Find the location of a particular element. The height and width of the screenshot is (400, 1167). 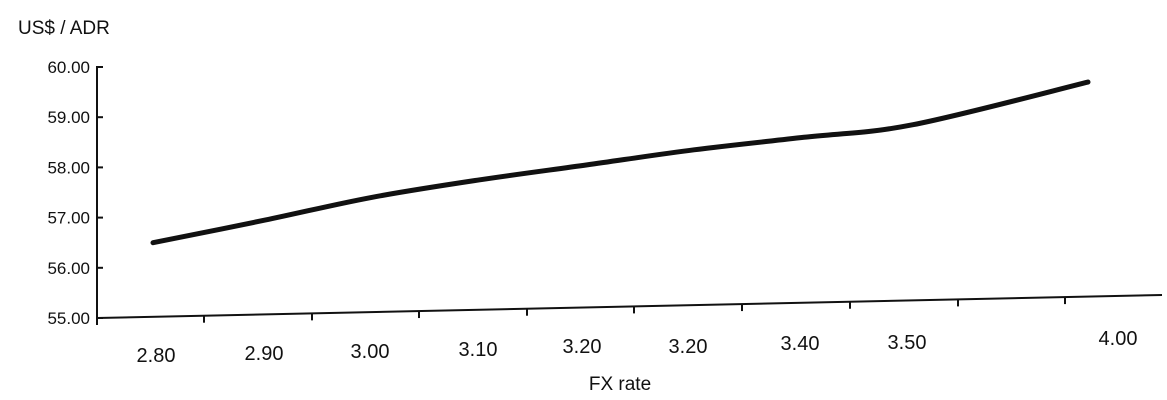

y-tick-label: 55.00 is located at coordinates (68, 318).